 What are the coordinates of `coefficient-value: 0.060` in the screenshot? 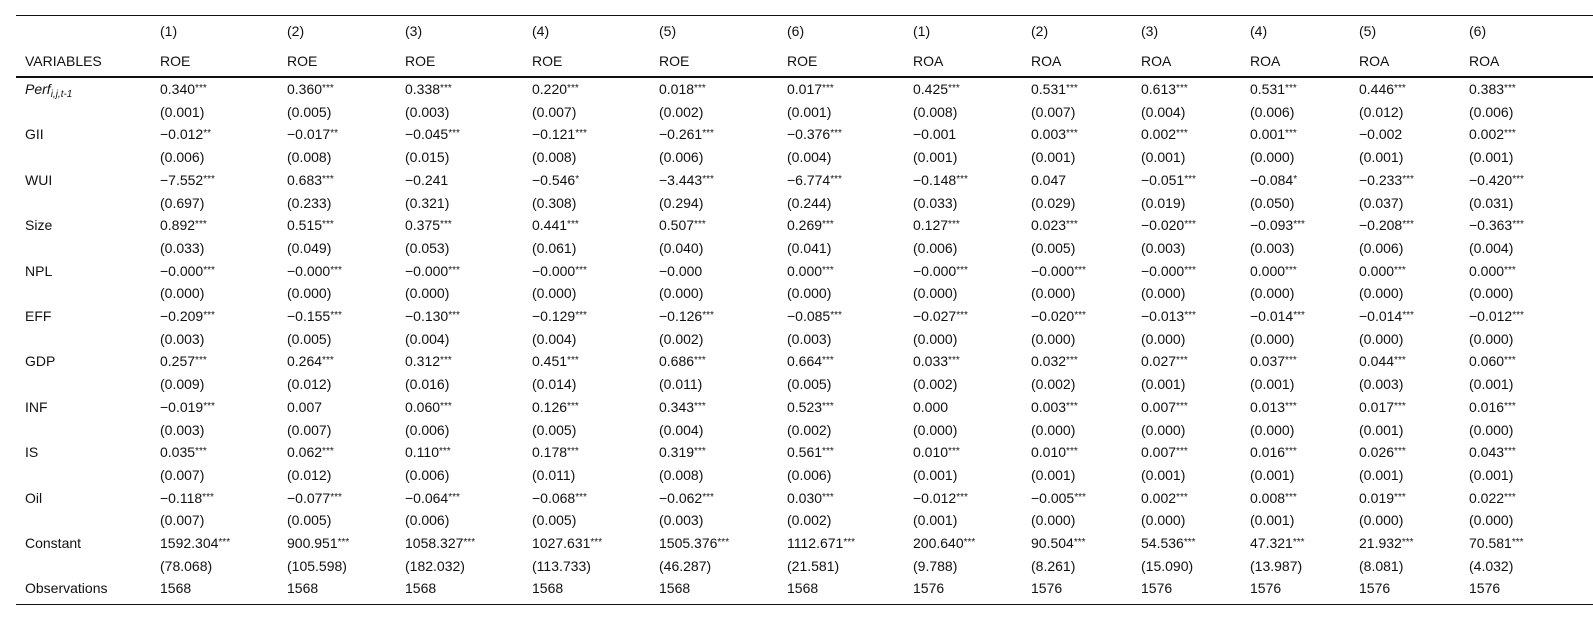 It's located at (1487, 361).